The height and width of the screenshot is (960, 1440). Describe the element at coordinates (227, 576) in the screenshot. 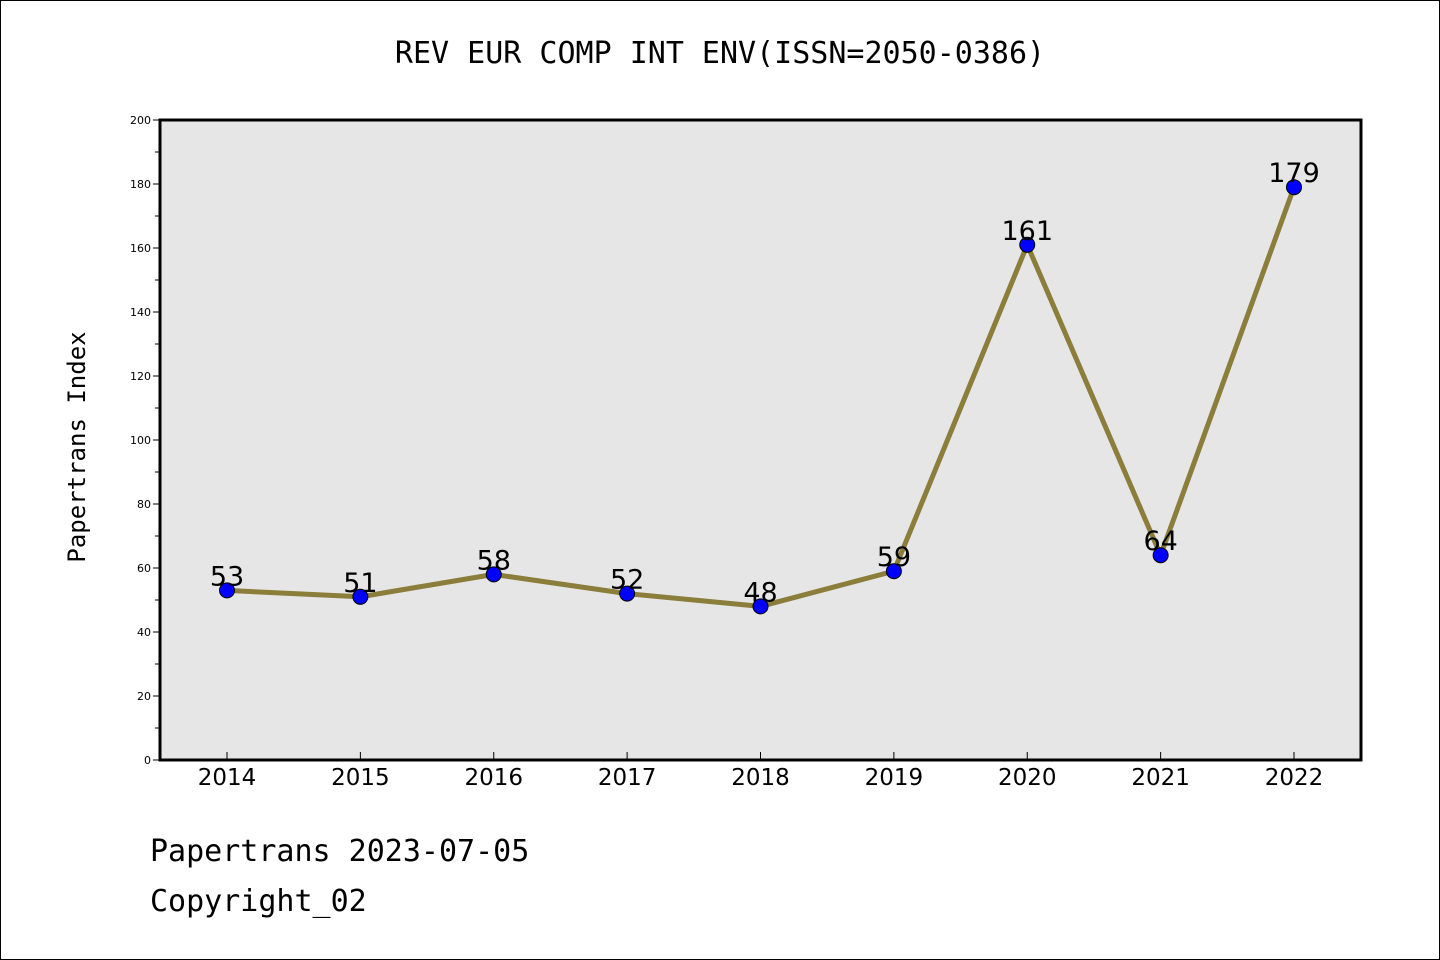

I see `data-label: 53` at that location.